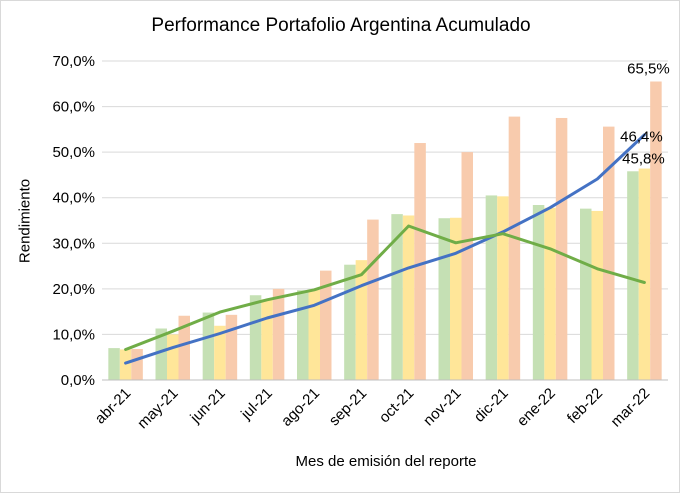 Image resolution: width=680 pixels, height=493 pixels. Describe the element at coordinates (73, 243) in the screenshot. I see `y-tick-label: 30,0%` at that location.